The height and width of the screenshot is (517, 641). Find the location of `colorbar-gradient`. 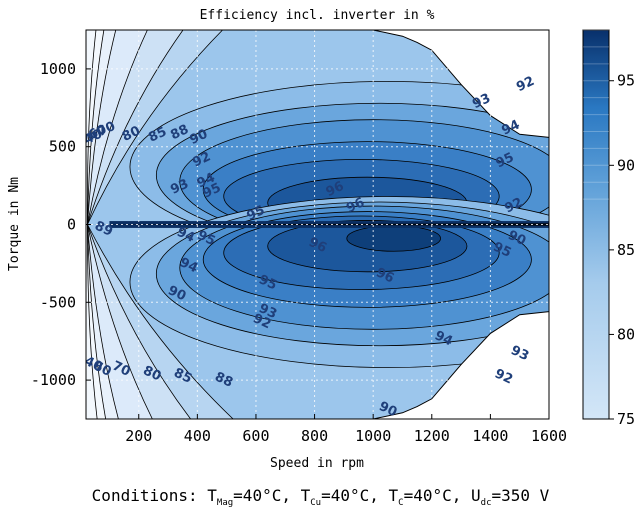

colorbar-gradient is located at coordinates (596, 224).